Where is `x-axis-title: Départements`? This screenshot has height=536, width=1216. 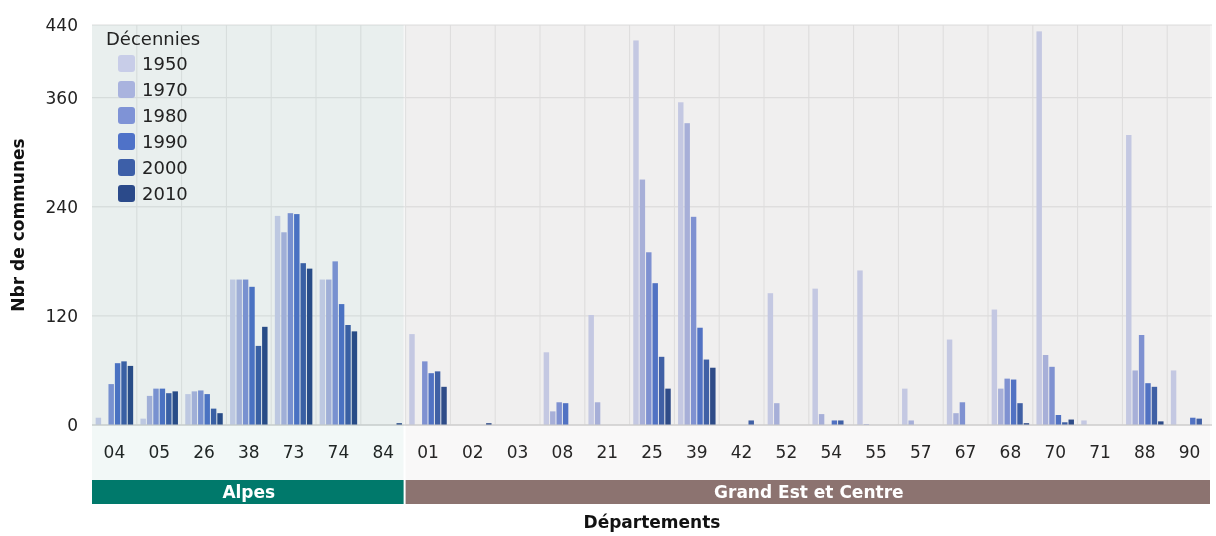 x-axis-title: Départements is located at coordinates (652, 522).